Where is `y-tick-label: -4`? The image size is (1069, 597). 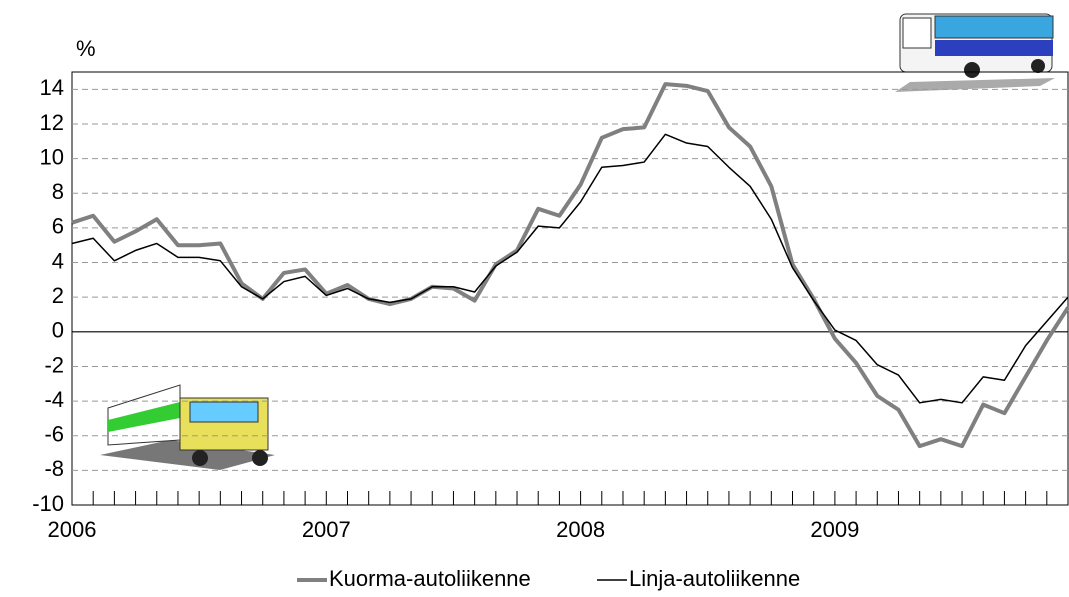
y-tick-label: -4 is located at coordinates (54, 399).